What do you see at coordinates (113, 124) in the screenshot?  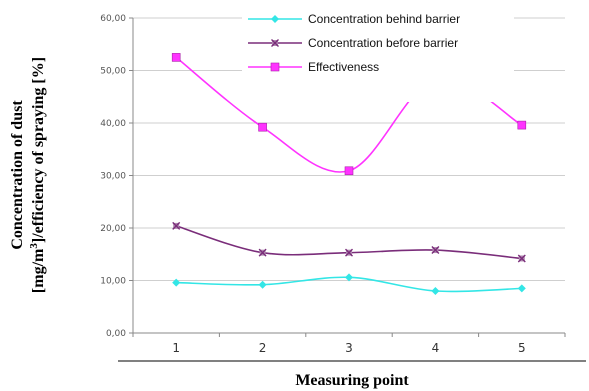 I see `y-tick-label: 40,00` at bounding box center [113, 124].